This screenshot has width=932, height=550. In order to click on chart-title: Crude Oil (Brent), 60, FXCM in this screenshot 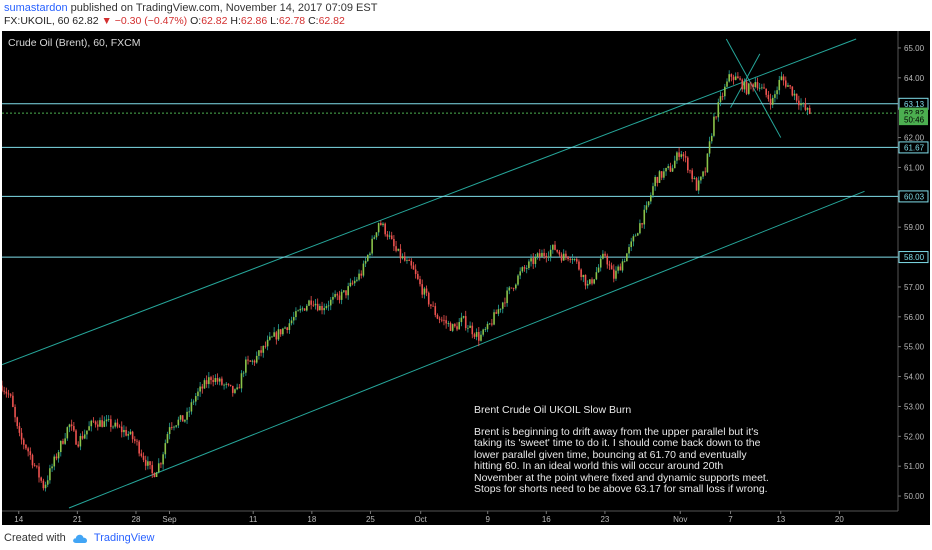, I will do `click(74, 43)`.